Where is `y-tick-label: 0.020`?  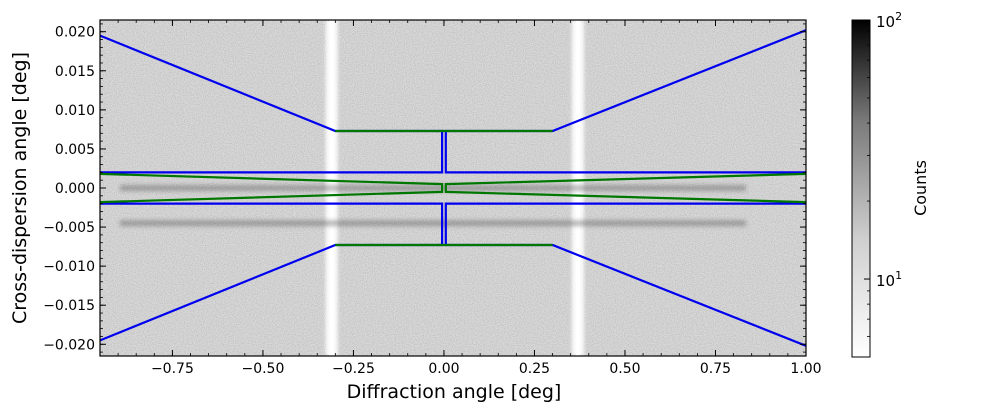 y-tick-label: 0.020 is located at coordinates (75, 33).